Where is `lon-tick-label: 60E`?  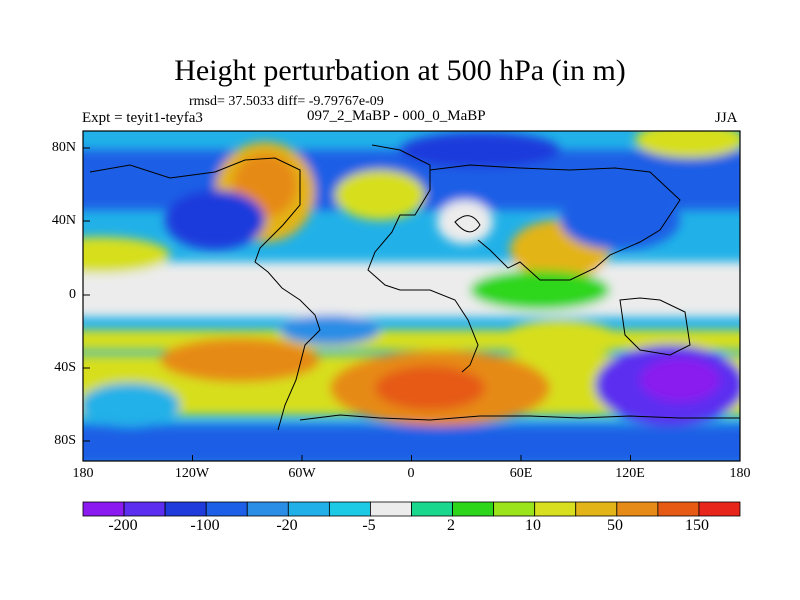 lon-tick-label: 60E is located at coordinates (521, 473).